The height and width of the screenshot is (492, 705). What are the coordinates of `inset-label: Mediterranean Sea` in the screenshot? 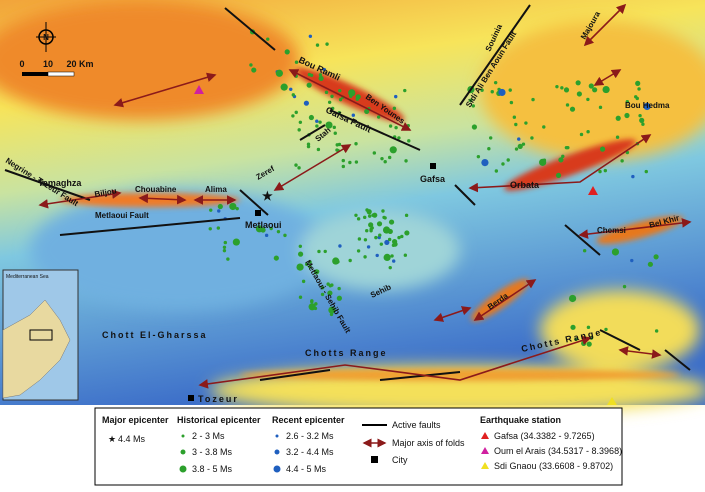 It's located at (27, 277).